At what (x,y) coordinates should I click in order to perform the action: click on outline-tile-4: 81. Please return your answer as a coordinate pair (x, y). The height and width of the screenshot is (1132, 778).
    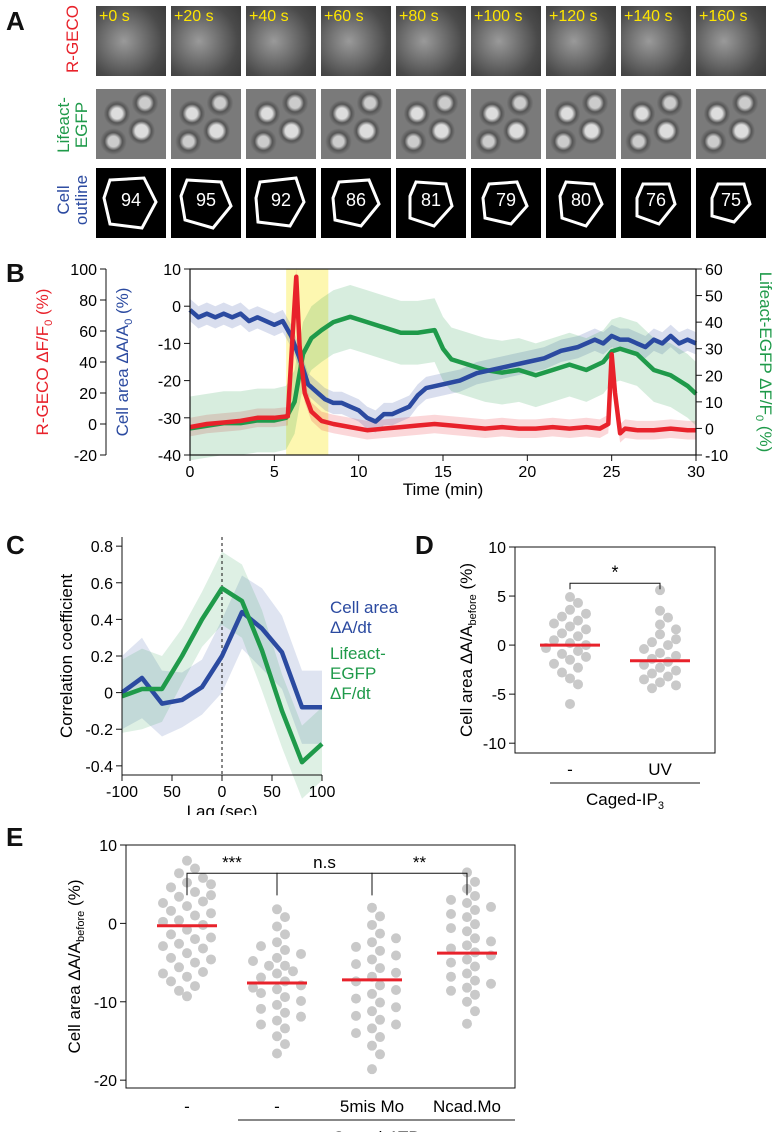
    Looking at the image, I should click on (431, 203).